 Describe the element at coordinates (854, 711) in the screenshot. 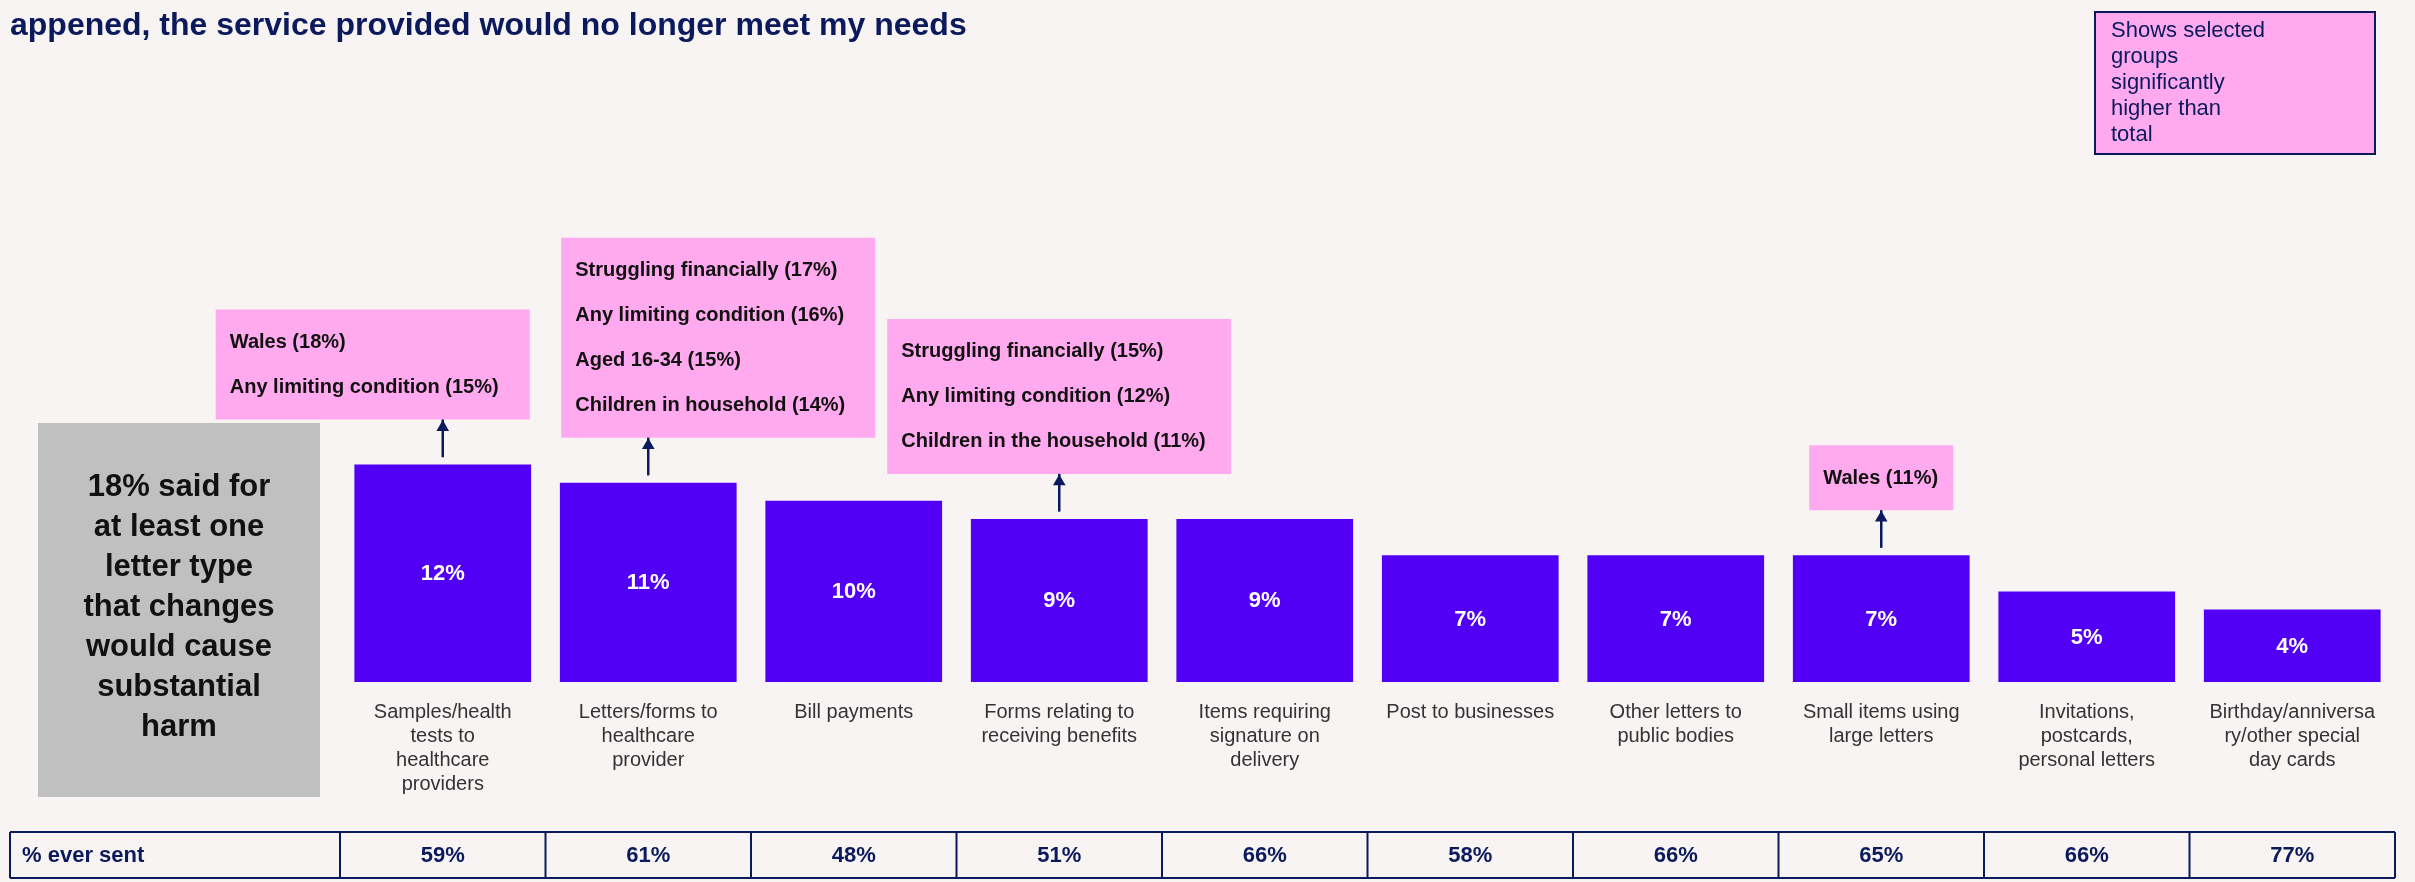

I see `x-tick-label: Bill payments` at that location.